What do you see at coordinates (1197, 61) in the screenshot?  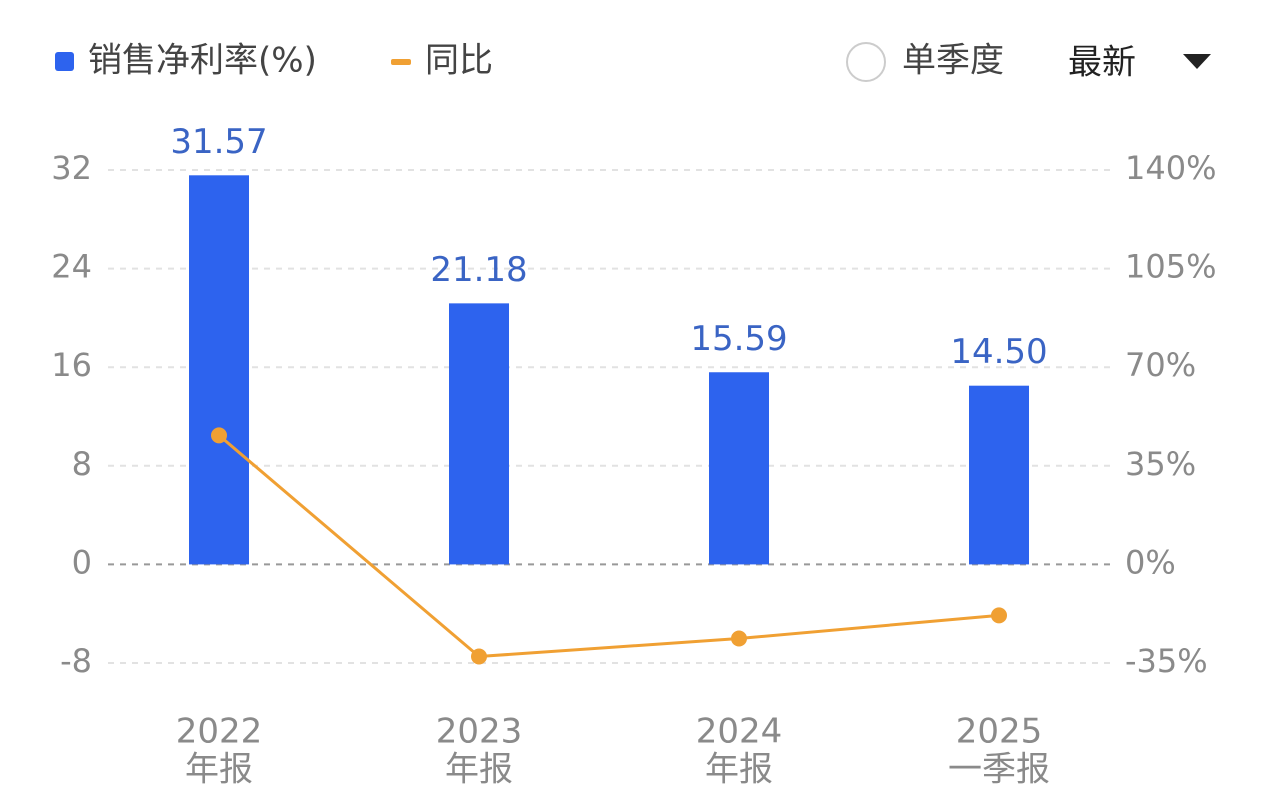 I see `dropdown-arrow` at bounding box center [1197, 61].